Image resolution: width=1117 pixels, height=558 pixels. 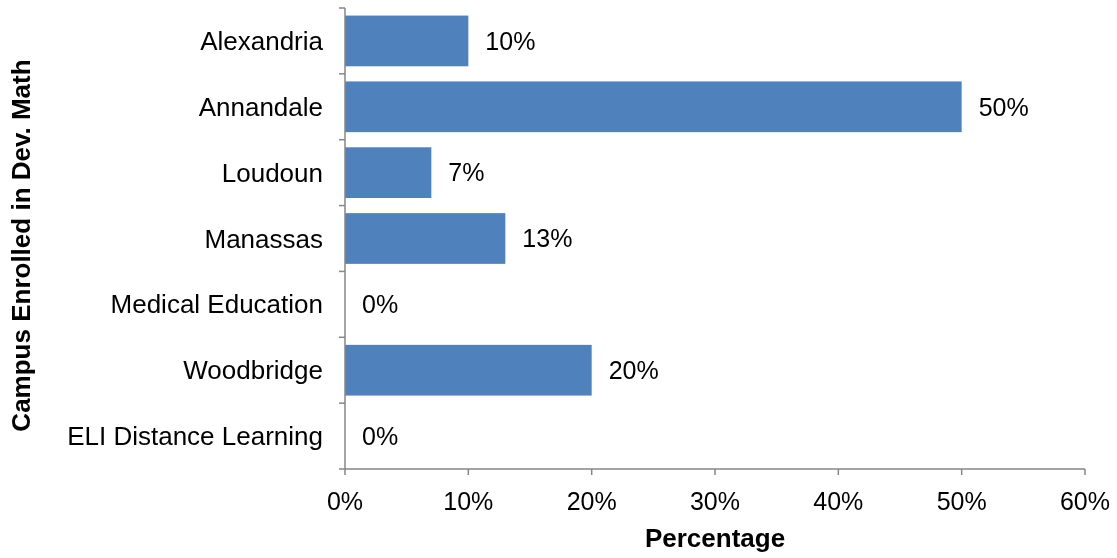 What do you see at coordinates (591, 500) in the screenshot?
I see `x-tick-label: 20%` at bounding box center [591, 500].